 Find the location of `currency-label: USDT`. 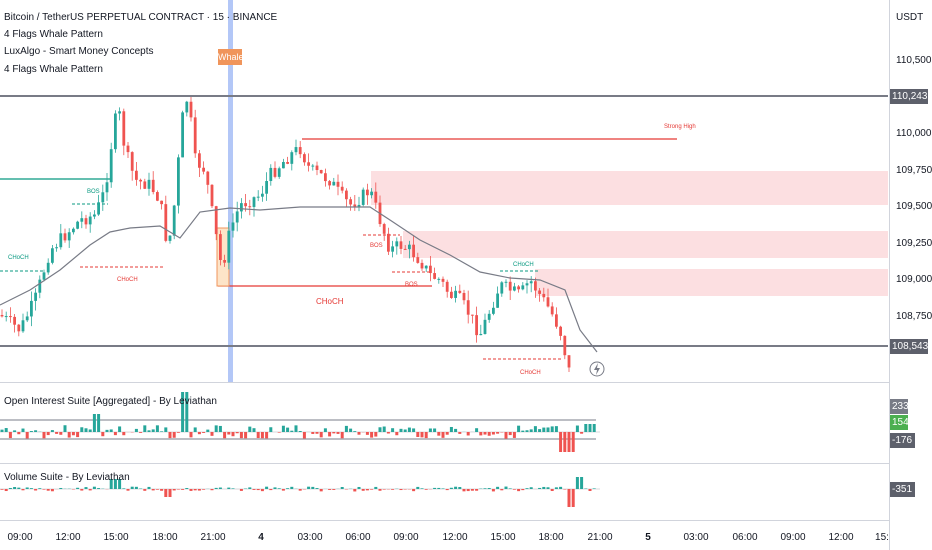

currency-label: USDT is located at coordinates (910, 17).